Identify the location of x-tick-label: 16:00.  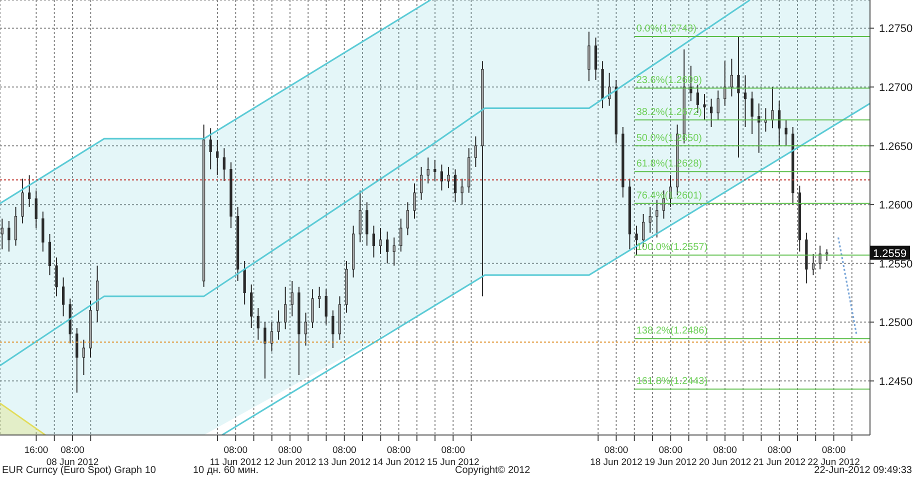
(36, 450).